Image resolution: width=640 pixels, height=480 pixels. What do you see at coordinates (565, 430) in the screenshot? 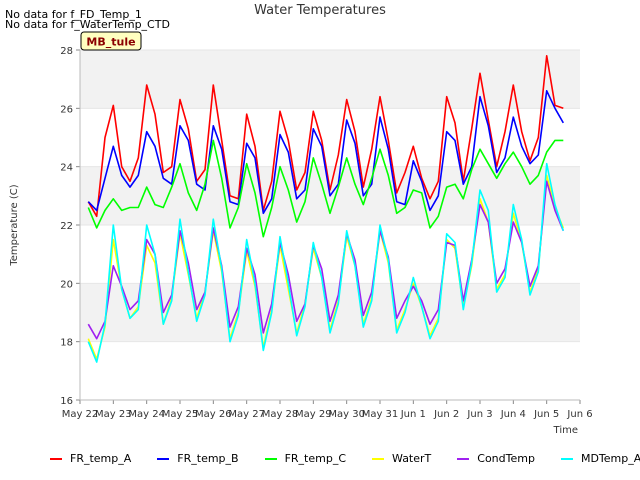
I see `x-axis-label: Time` at bounding box center [565, 430].